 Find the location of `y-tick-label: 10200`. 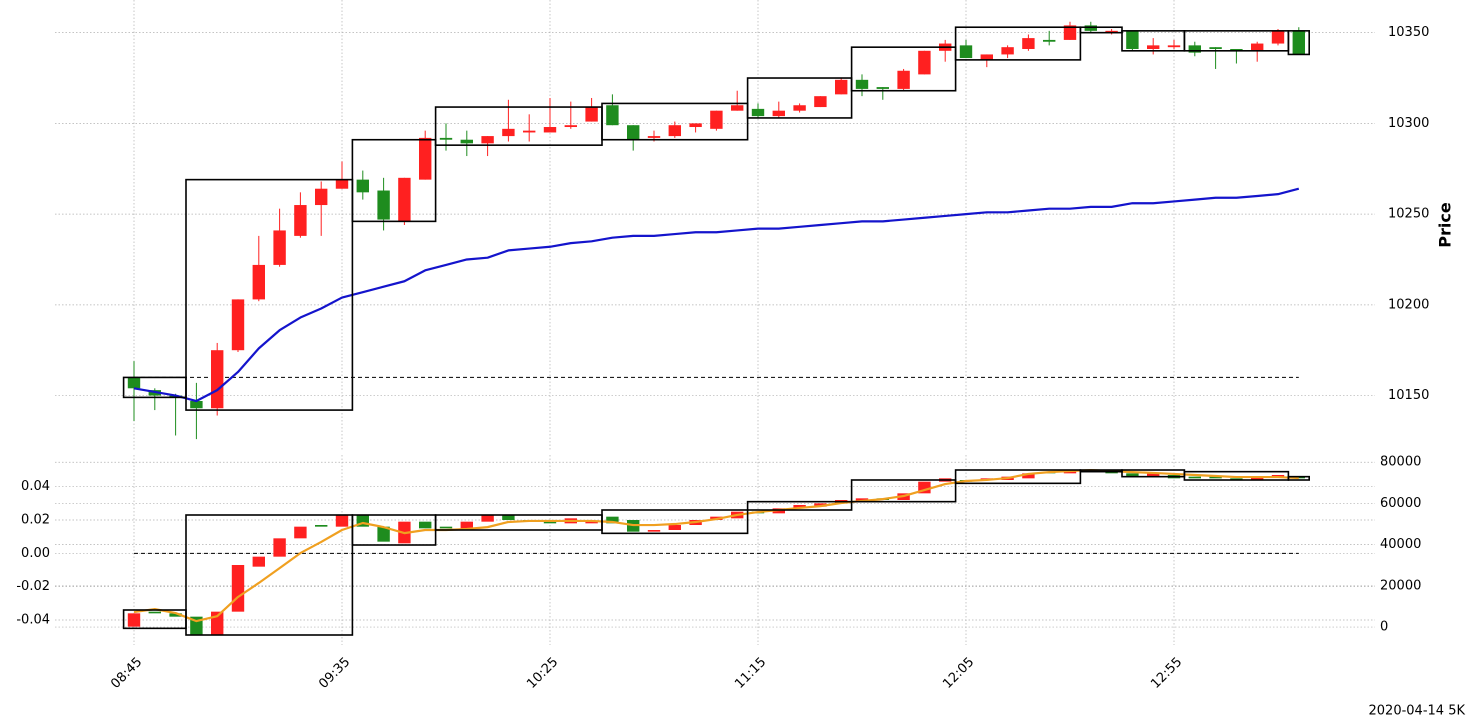

y-tick-label: 10200 is located at coordinates (1408, 304).